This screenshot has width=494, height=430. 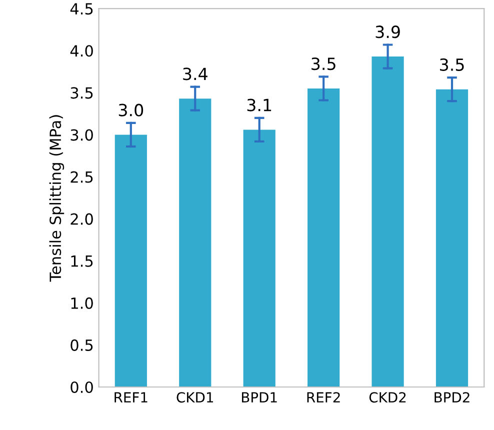 What do you see at coordinates (82, 261) in the screenshot?
I see `y-tick-label: 1.5` at bounding box center [82, 261].